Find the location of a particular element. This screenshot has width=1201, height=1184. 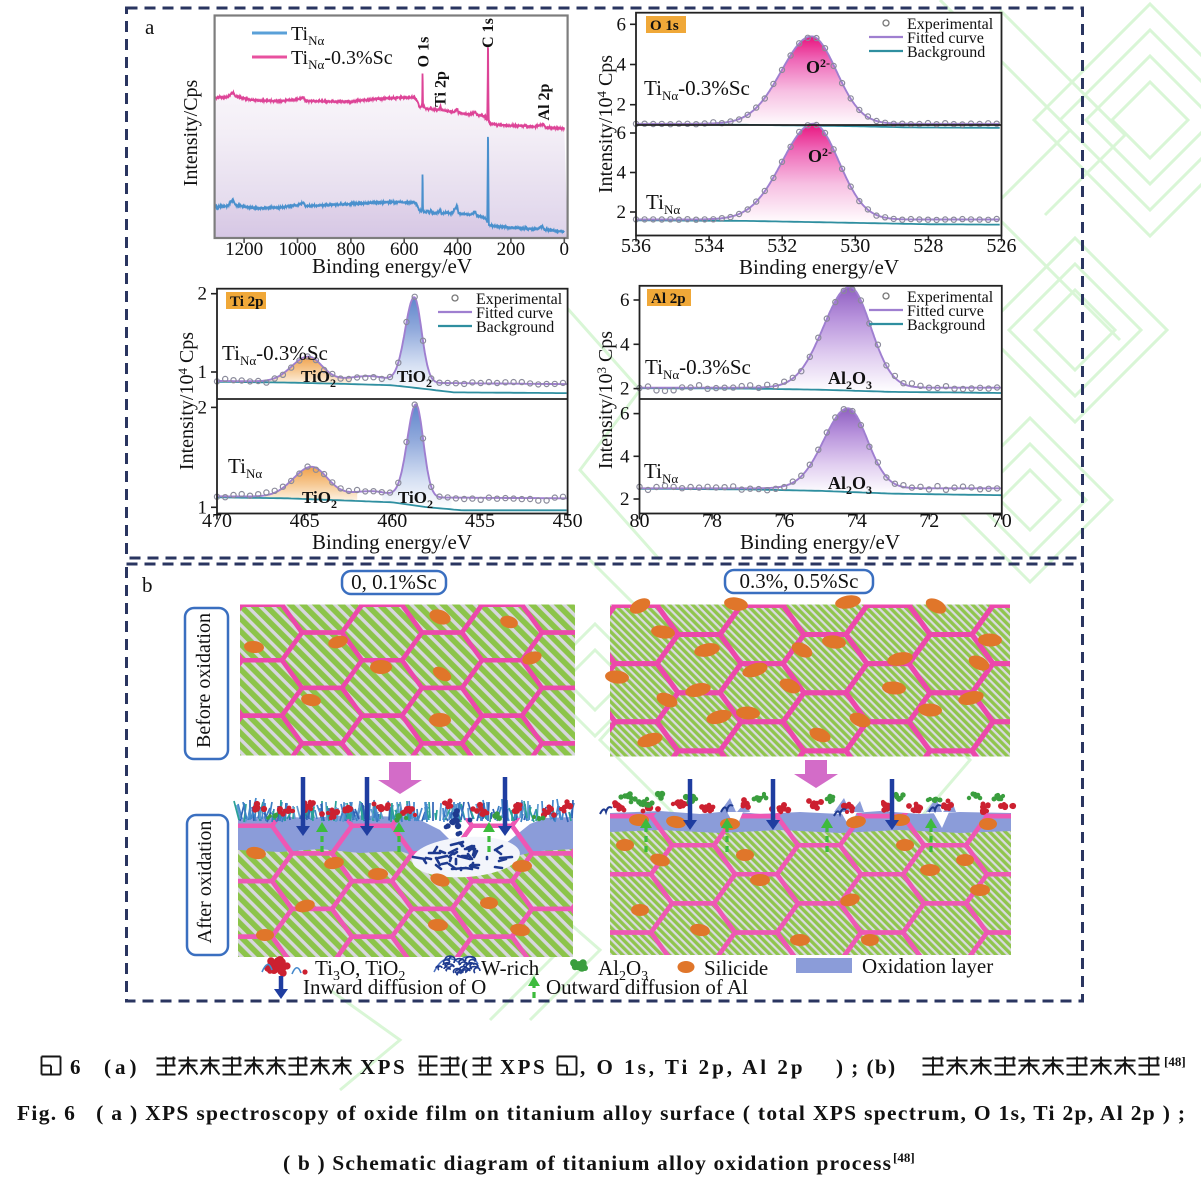

svg-text: 72 is located at coordinates (929, 521).